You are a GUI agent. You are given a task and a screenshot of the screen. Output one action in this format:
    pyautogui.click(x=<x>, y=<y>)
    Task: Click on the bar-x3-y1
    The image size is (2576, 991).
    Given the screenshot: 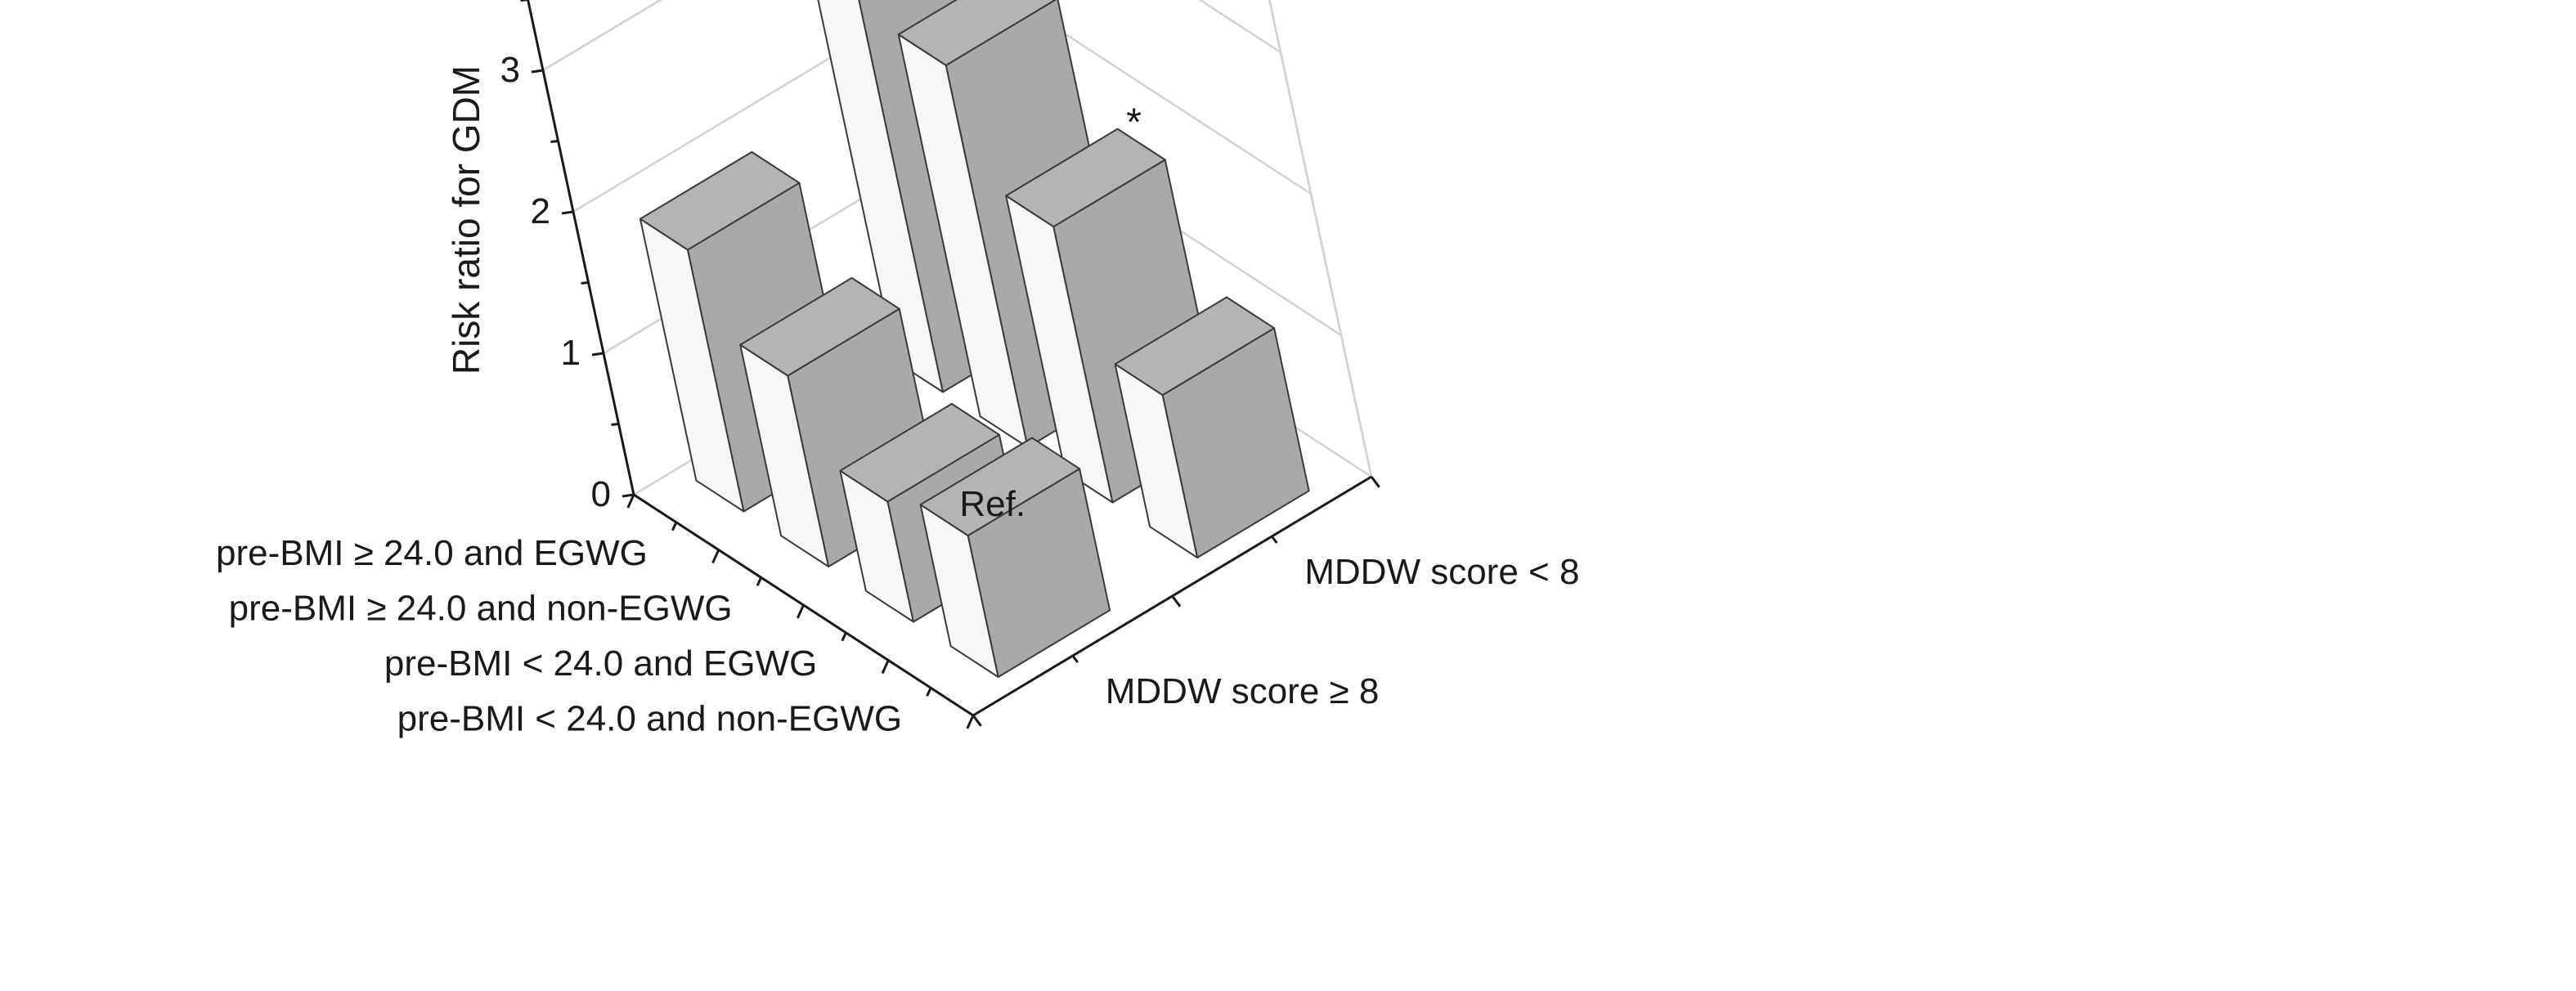 What is the action you would take?
    pyautogui.click(x=1015, y=557)
    